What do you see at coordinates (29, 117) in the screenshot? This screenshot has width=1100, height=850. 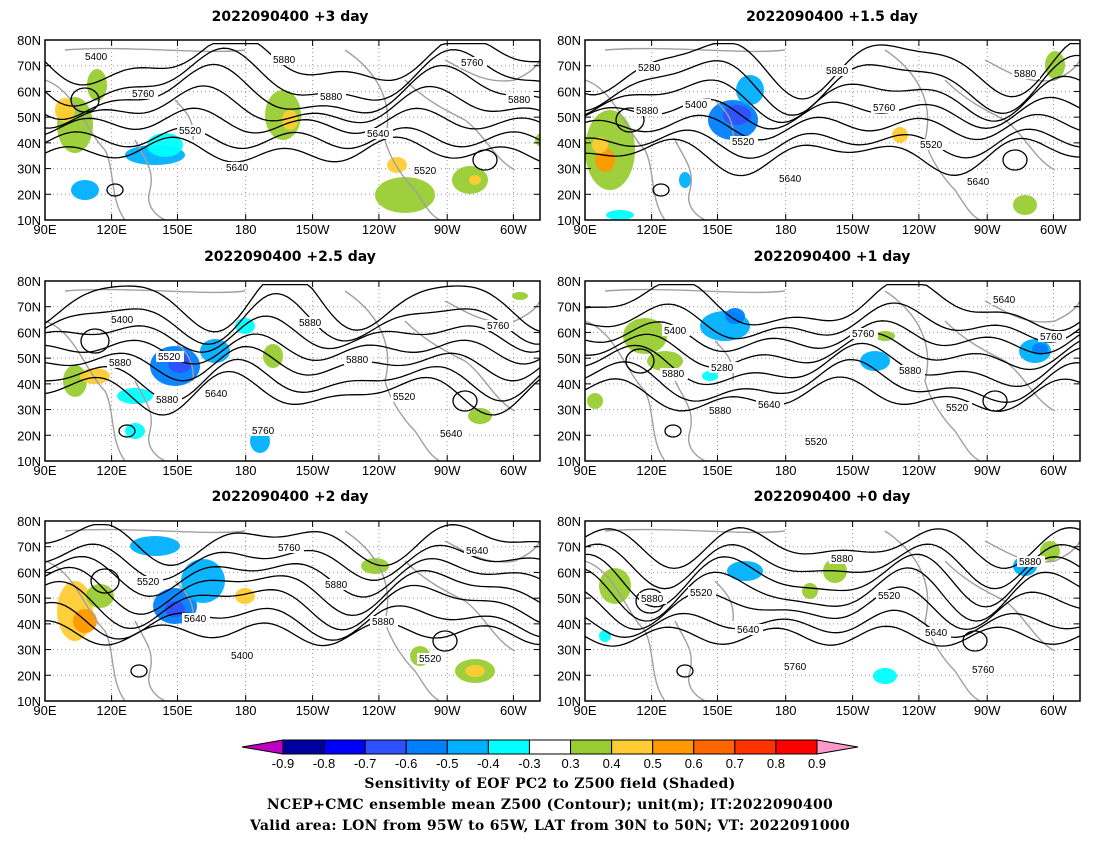 I see `lat-tick-label: 50N` at bounding box center [29, 117].